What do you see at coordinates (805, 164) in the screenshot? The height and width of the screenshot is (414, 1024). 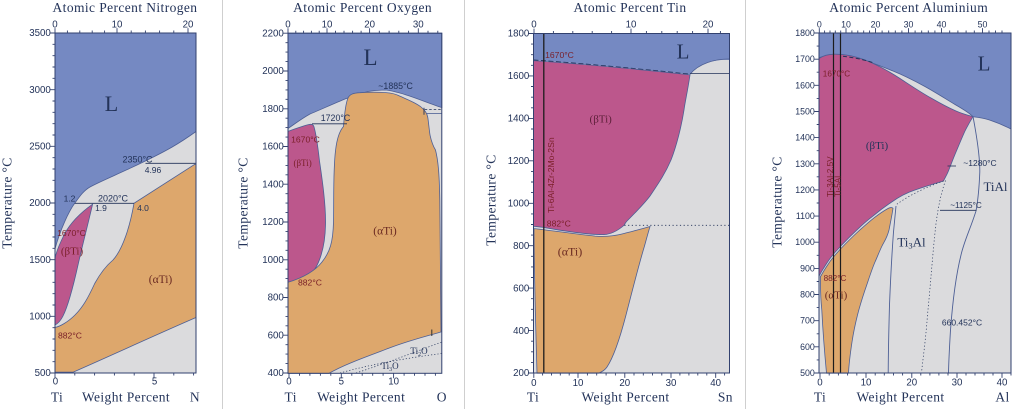 I see `svg-text: 1300` at bounding box center [805, 164].